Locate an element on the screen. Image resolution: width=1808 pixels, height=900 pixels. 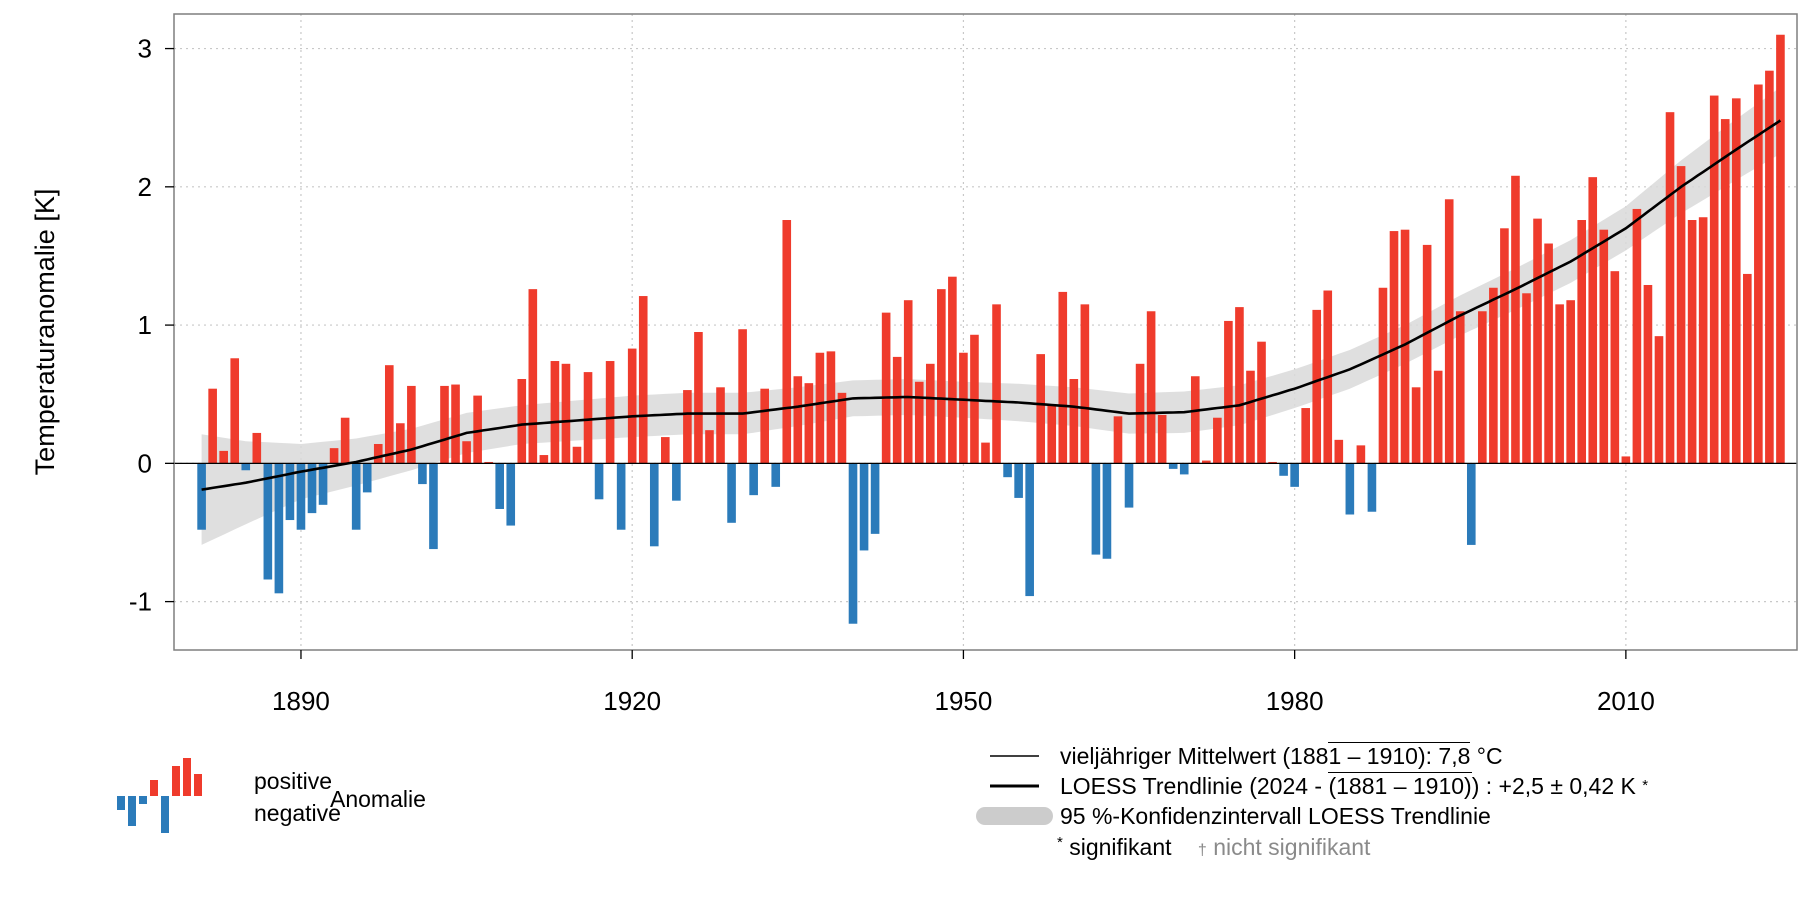
not-significant-label: nicht signifikant is located at coordinates (1292, 847).